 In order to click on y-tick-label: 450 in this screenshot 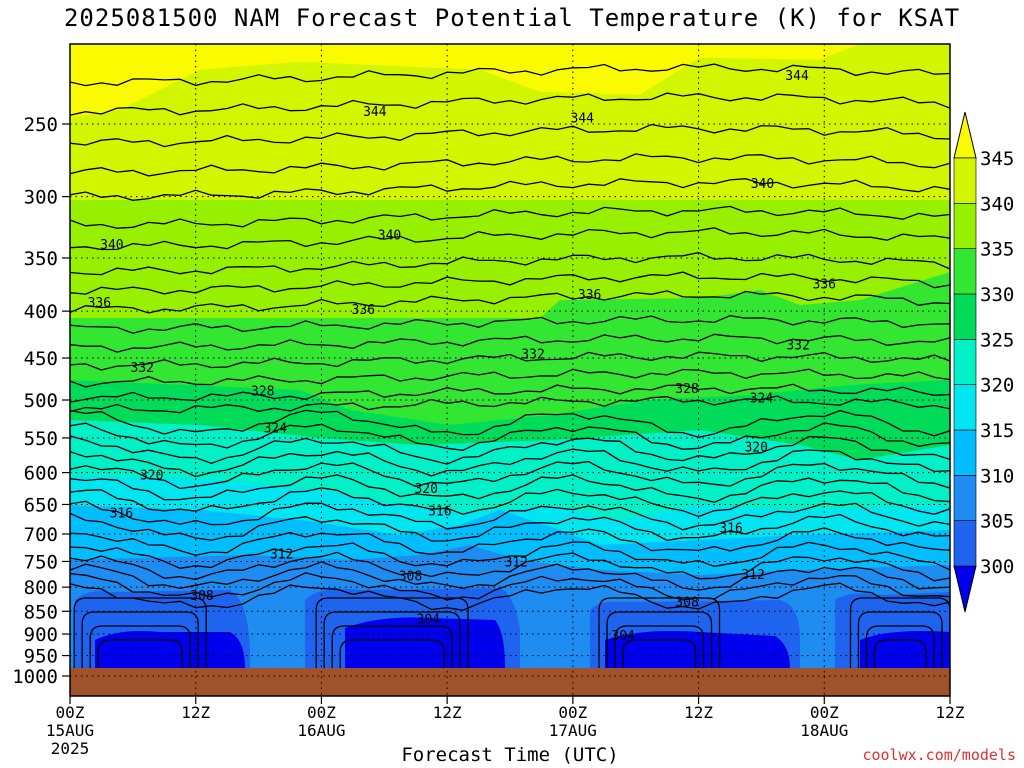, I will do `click(41, 359)`.